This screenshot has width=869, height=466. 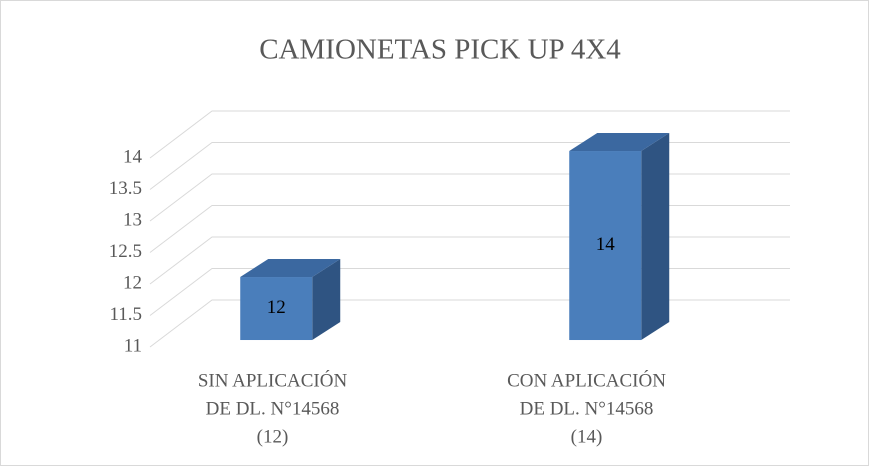 What do you see at coordinates (125, 251) in the screenshot?
I see `y-tick-label: 12.5` at bounding box center [125, 251].